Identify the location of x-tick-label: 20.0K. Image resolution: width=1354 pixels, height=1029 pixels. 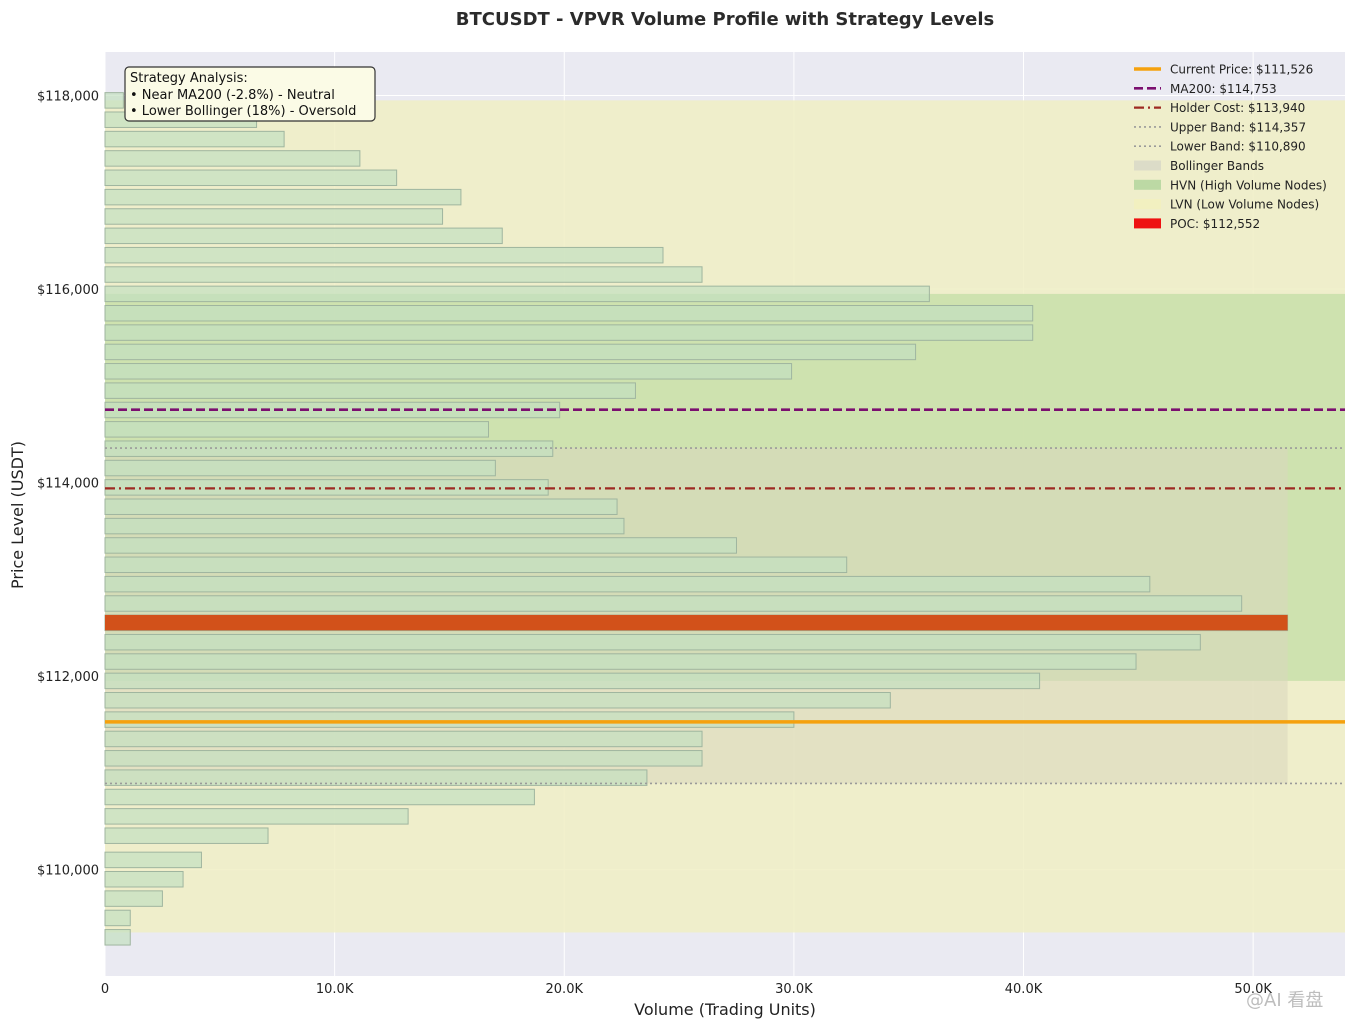
(565, 989).